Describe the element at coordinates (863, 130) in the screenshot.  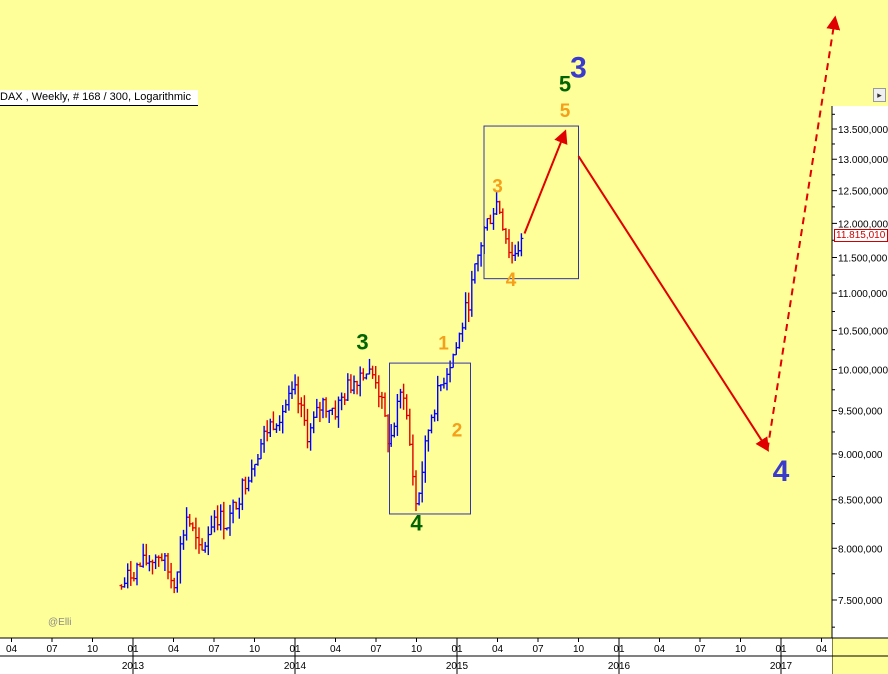
I see `y-tick-label: 13.500,000` at that location.